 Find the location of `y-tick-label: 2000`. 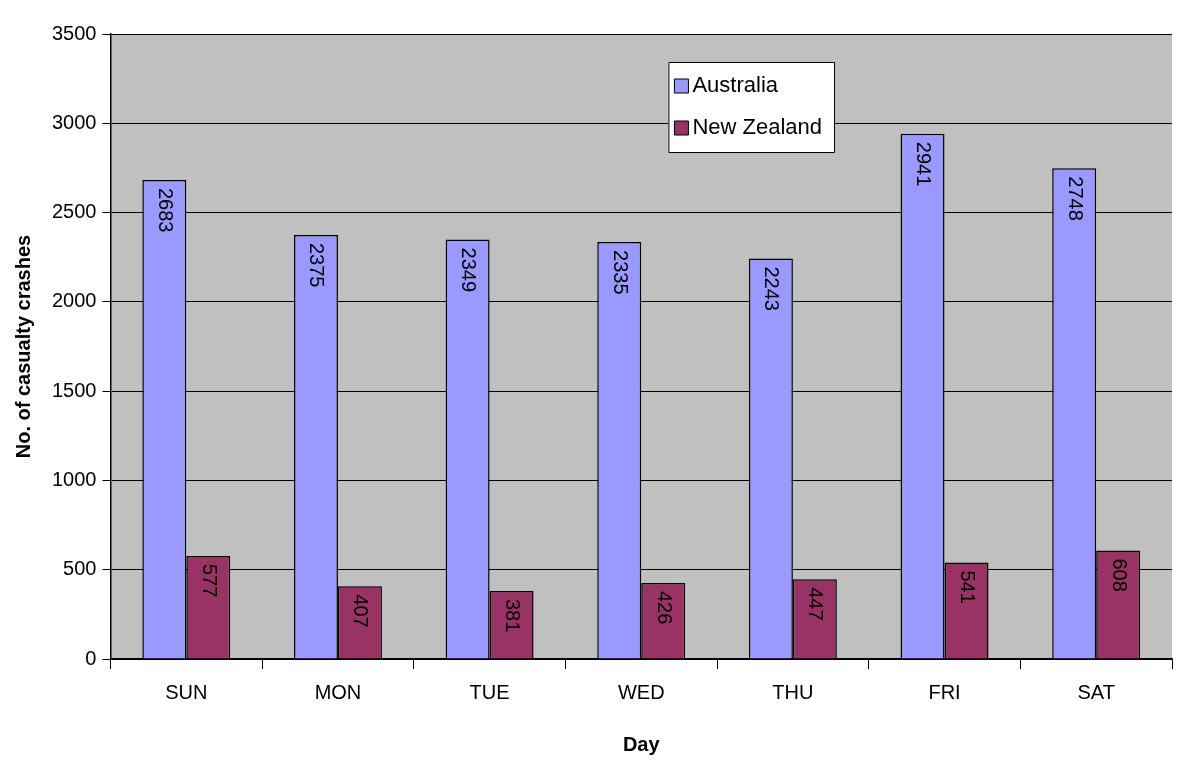

y-tick-label: 2000 is located at coordinates (74, 300).